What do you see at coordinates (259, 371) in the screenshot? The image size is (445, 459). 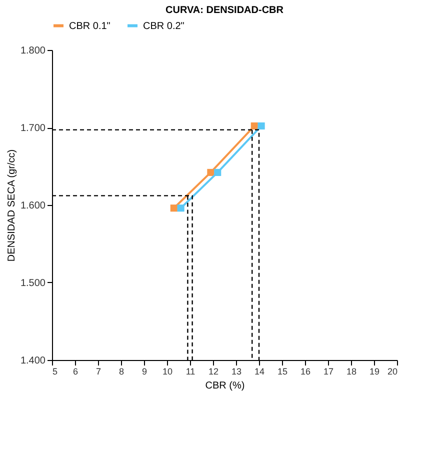 I see `x-tick-label: 14` at bounding box center [259, 371].